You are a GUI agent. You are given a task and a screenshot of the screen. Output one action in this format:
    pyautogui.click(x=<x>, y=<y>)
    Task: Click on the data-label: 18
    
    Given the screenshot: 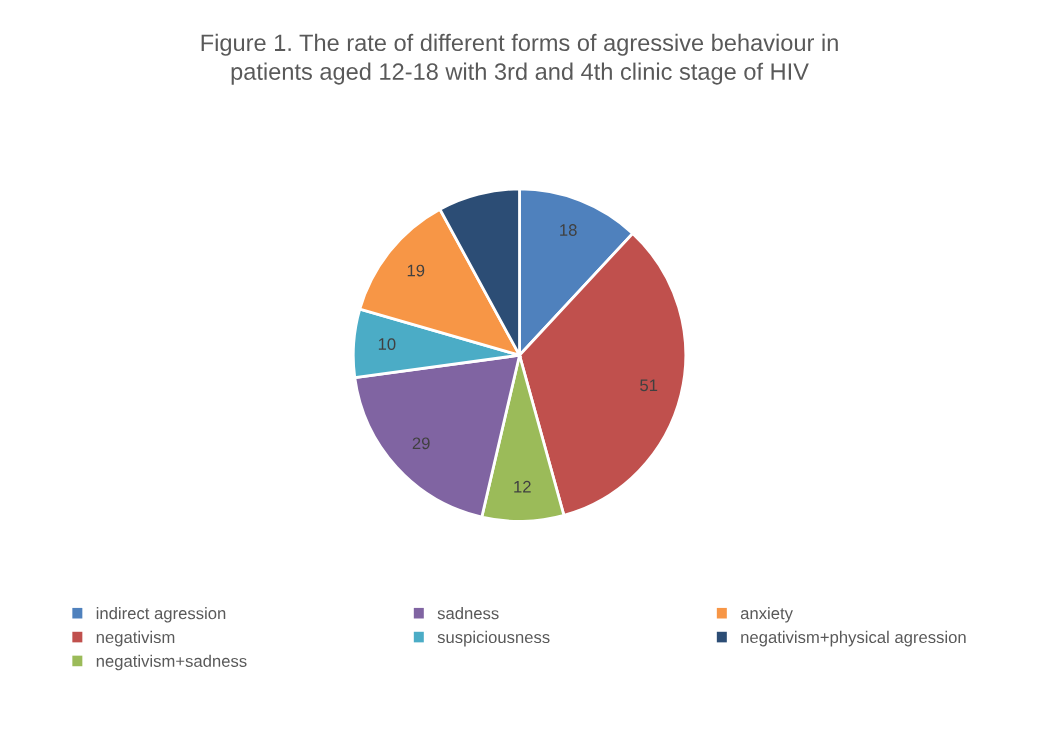 What is the action you would take?
    pyautogui.click(x=568, y=230)
    